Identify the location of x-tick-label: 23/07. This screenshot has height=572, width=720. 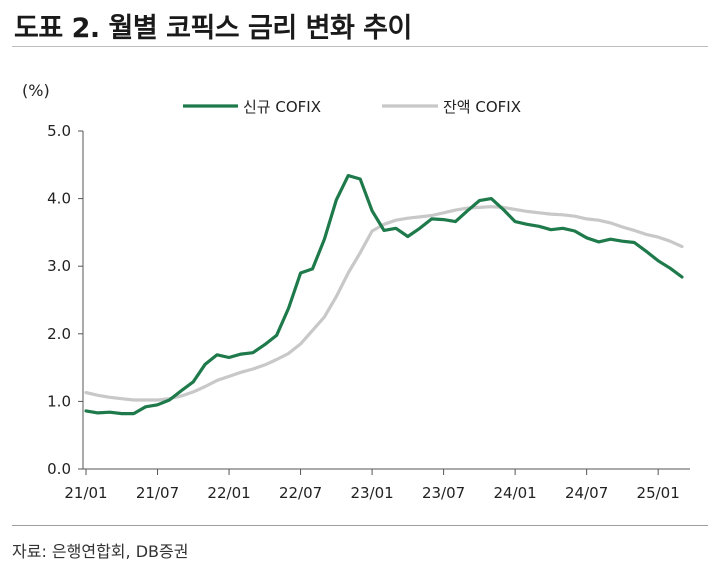
(443, 493).